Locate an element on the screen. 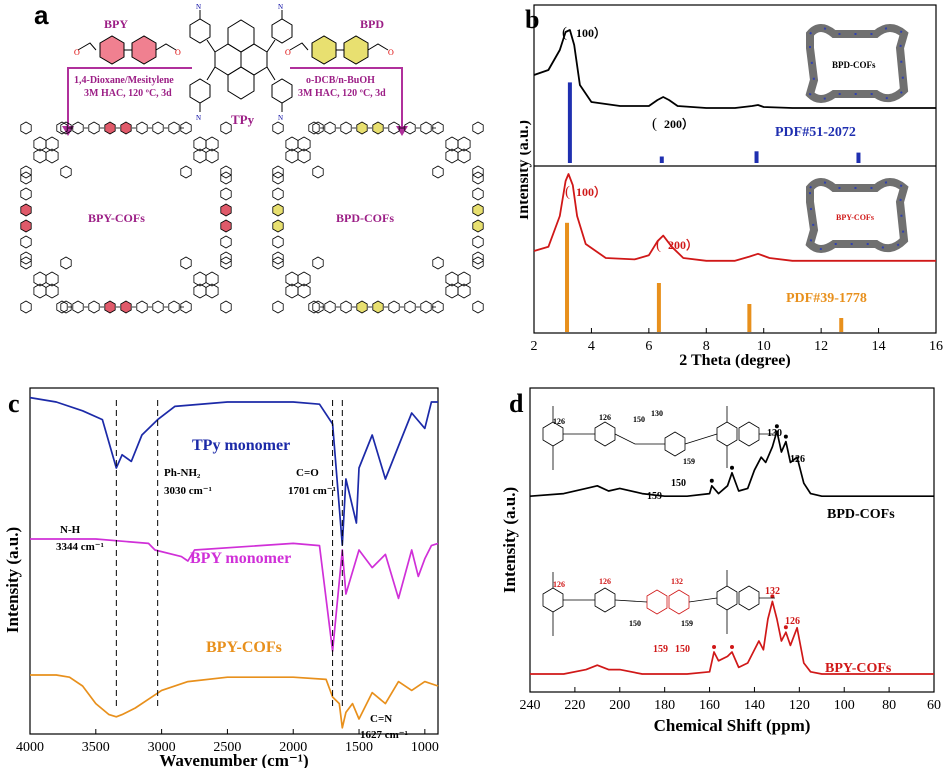  bpd-monomer-structure: O O is located at coordinates (339, 50).